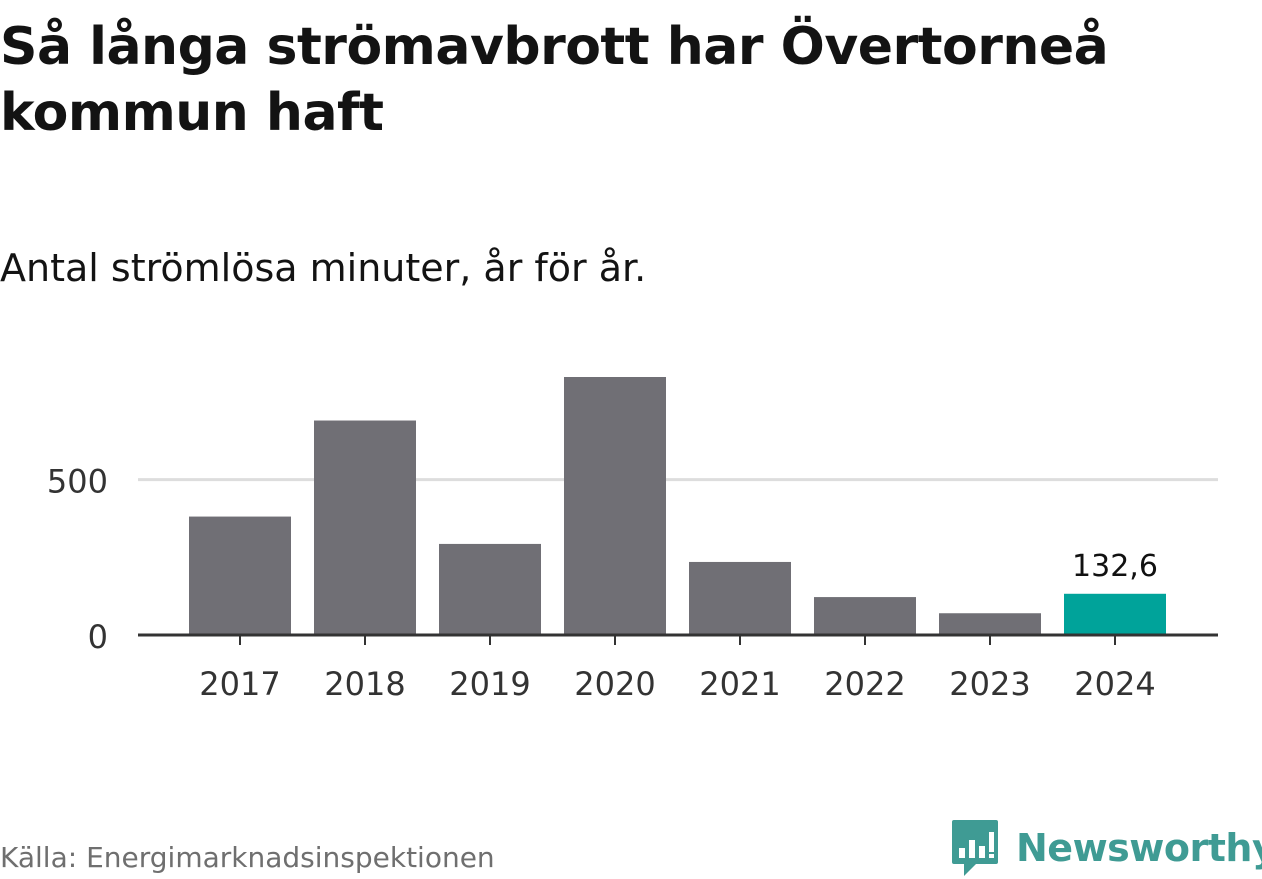 This screenshot has width=1262, height=879. I want to click on bar-2020, so click(615, 506).